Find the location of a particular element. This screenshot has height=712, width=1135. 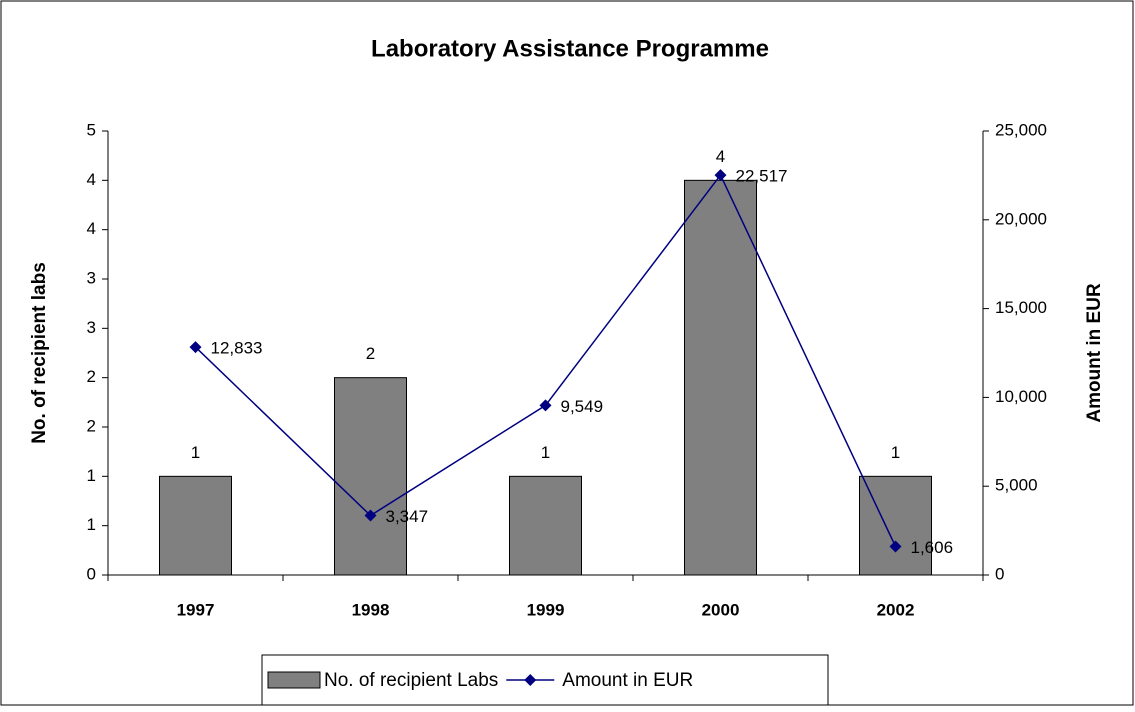

y2-tick-label: 20,000 is located at coordinates (1021, 218).